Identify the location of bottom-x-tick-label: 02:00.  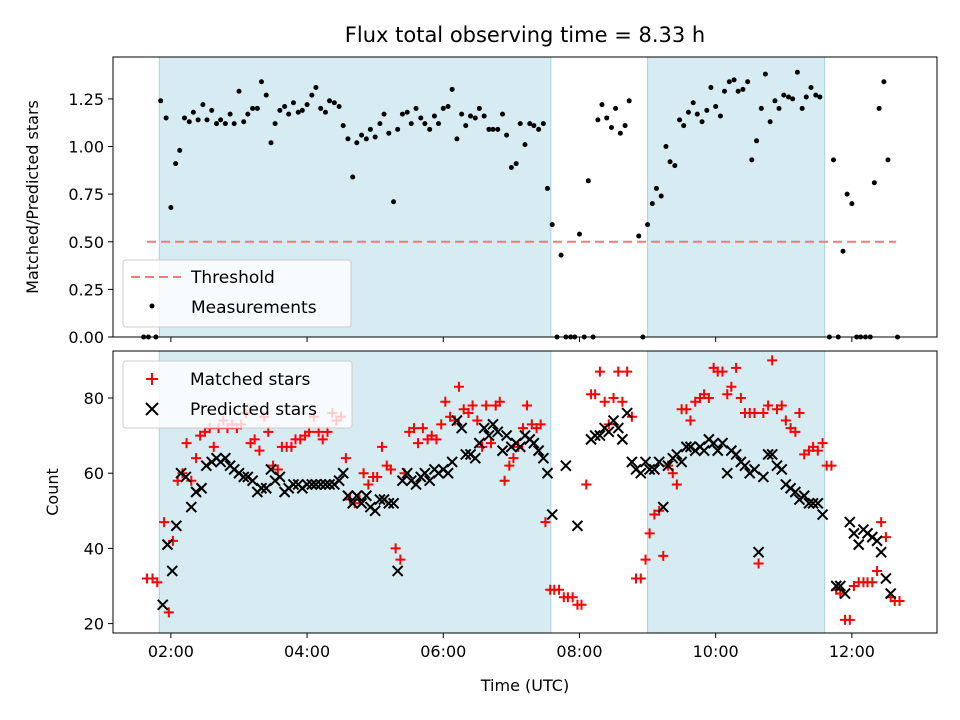
(171, 651).